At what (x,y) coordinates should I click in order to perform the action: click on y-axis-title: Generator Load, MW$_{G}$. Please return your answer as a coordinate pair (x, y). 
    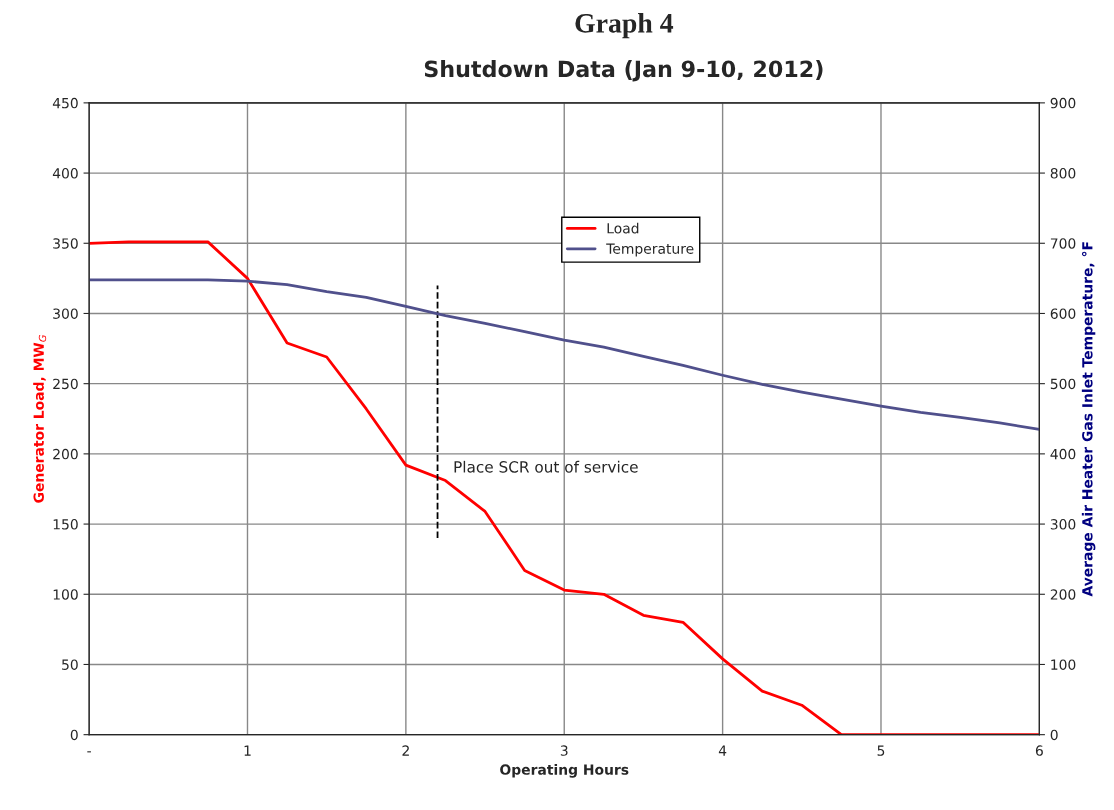
    Looking at the image, I should click on (40, 419).